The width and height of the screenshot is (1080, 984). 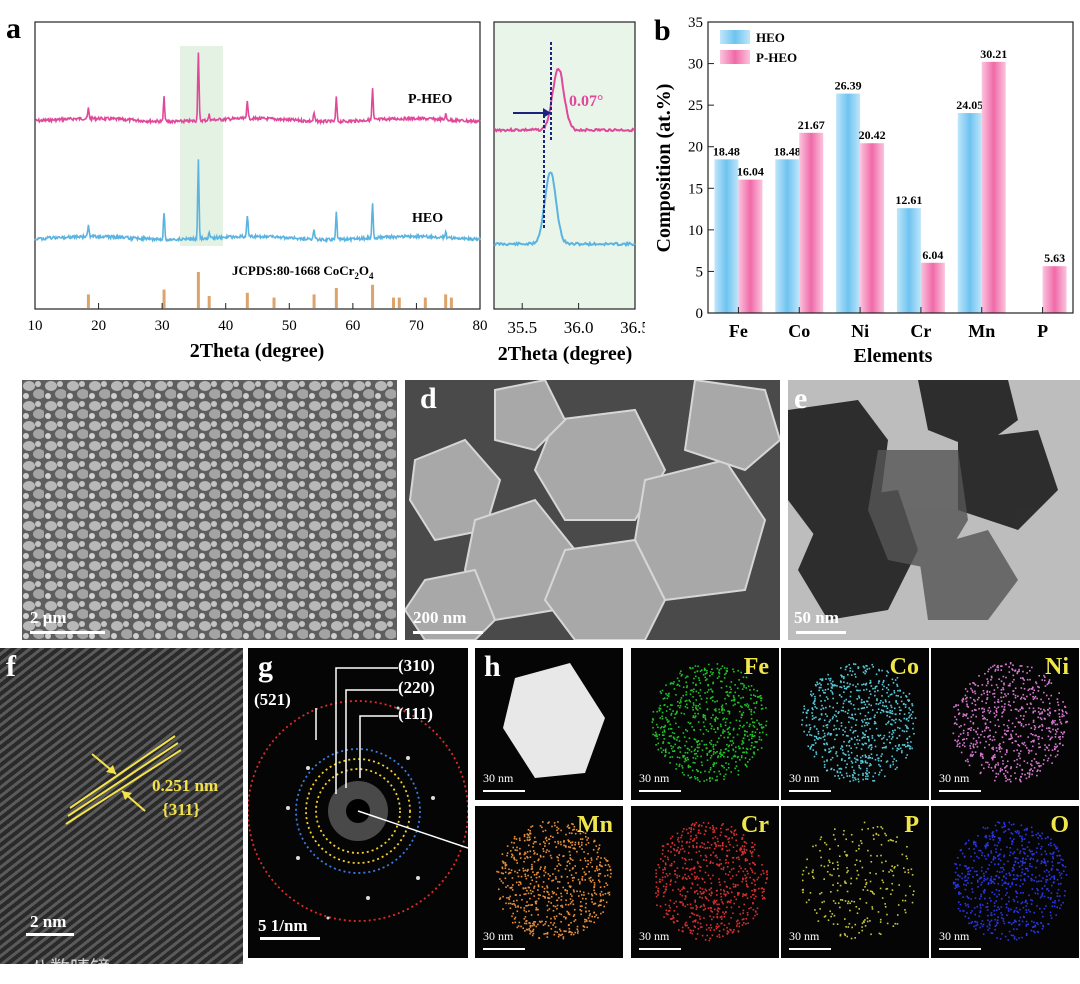 I want to click on scale-label-f: 2 nm, so click(x=48, y=921).